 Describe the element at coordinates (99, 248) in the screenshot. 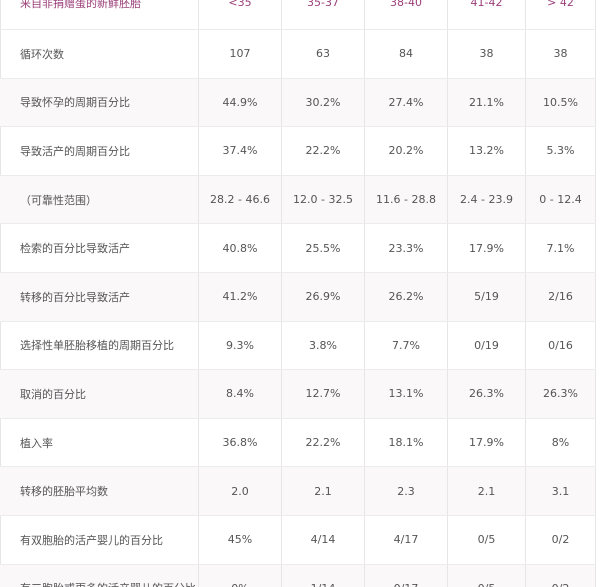

I see `row-label: 检索的百分比导致活产` at that location.